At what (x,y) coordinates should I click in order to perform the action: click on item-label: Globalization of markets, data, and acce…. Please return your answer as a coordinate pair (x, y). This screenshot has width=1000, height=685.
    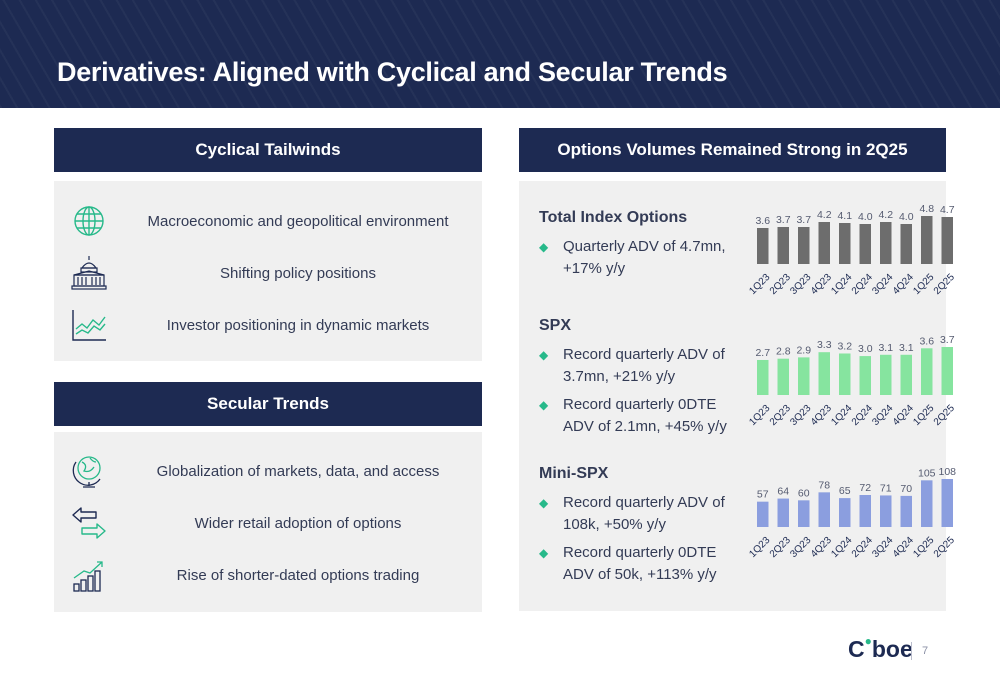
    Looking at the image, I should click on (298, 471).